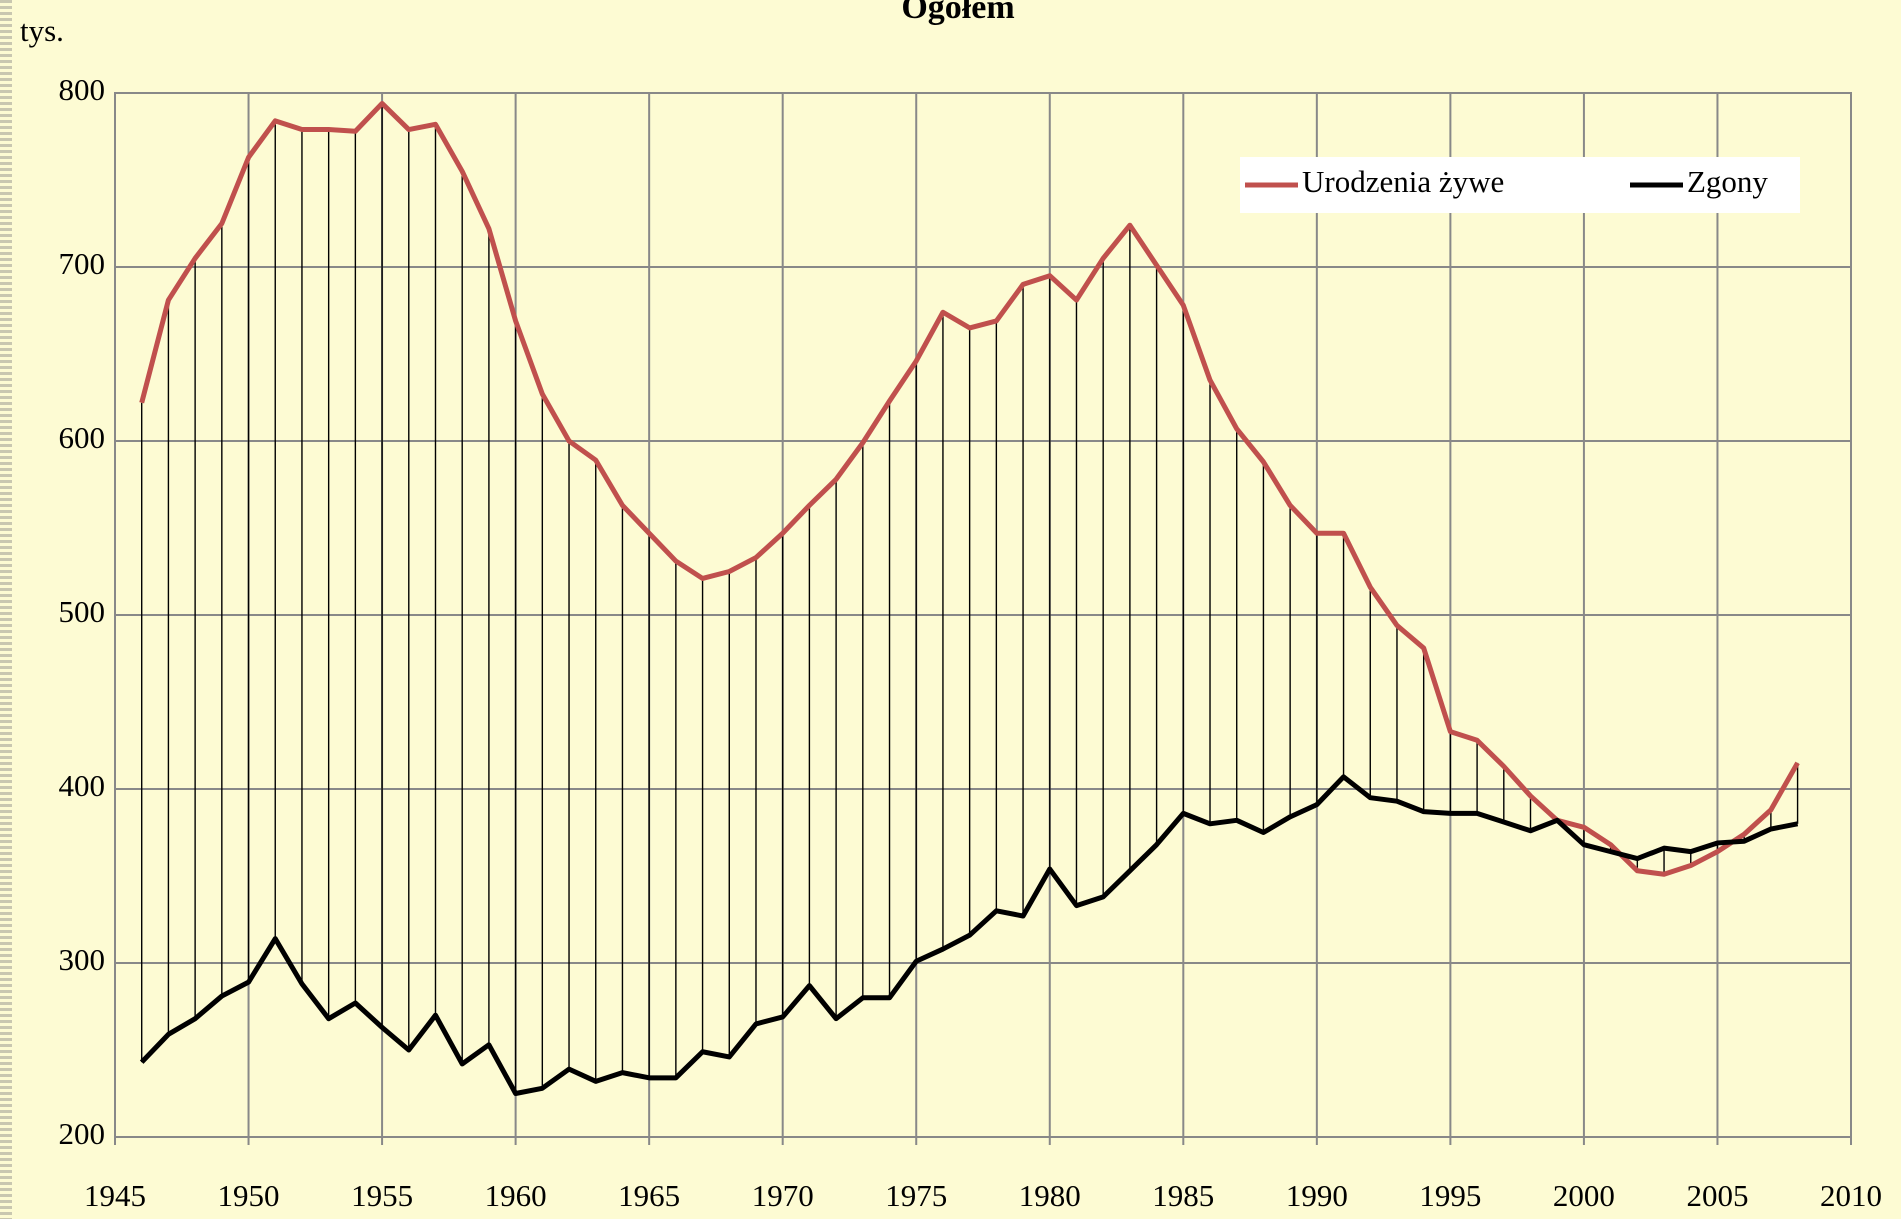  What do you see at coordinates (516, 1195) in the screenshot?
I see `x-tick-label: 1960` at bounding box center [516, 1195].